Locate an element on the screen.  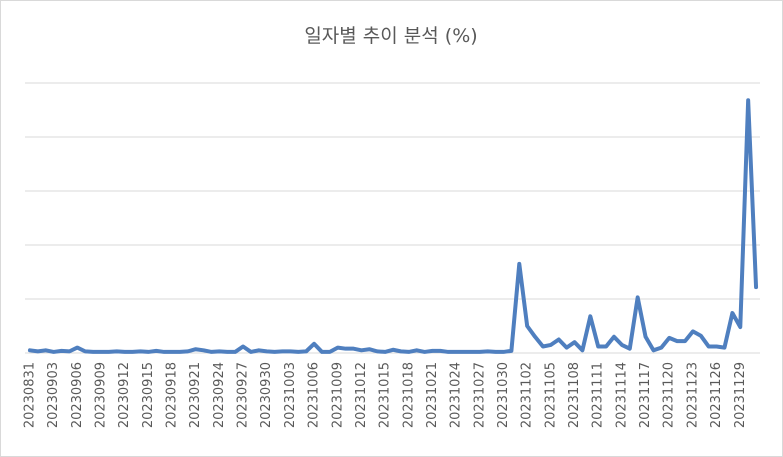
x-tick-label: 20230831 is located at coordinates (29, 395).